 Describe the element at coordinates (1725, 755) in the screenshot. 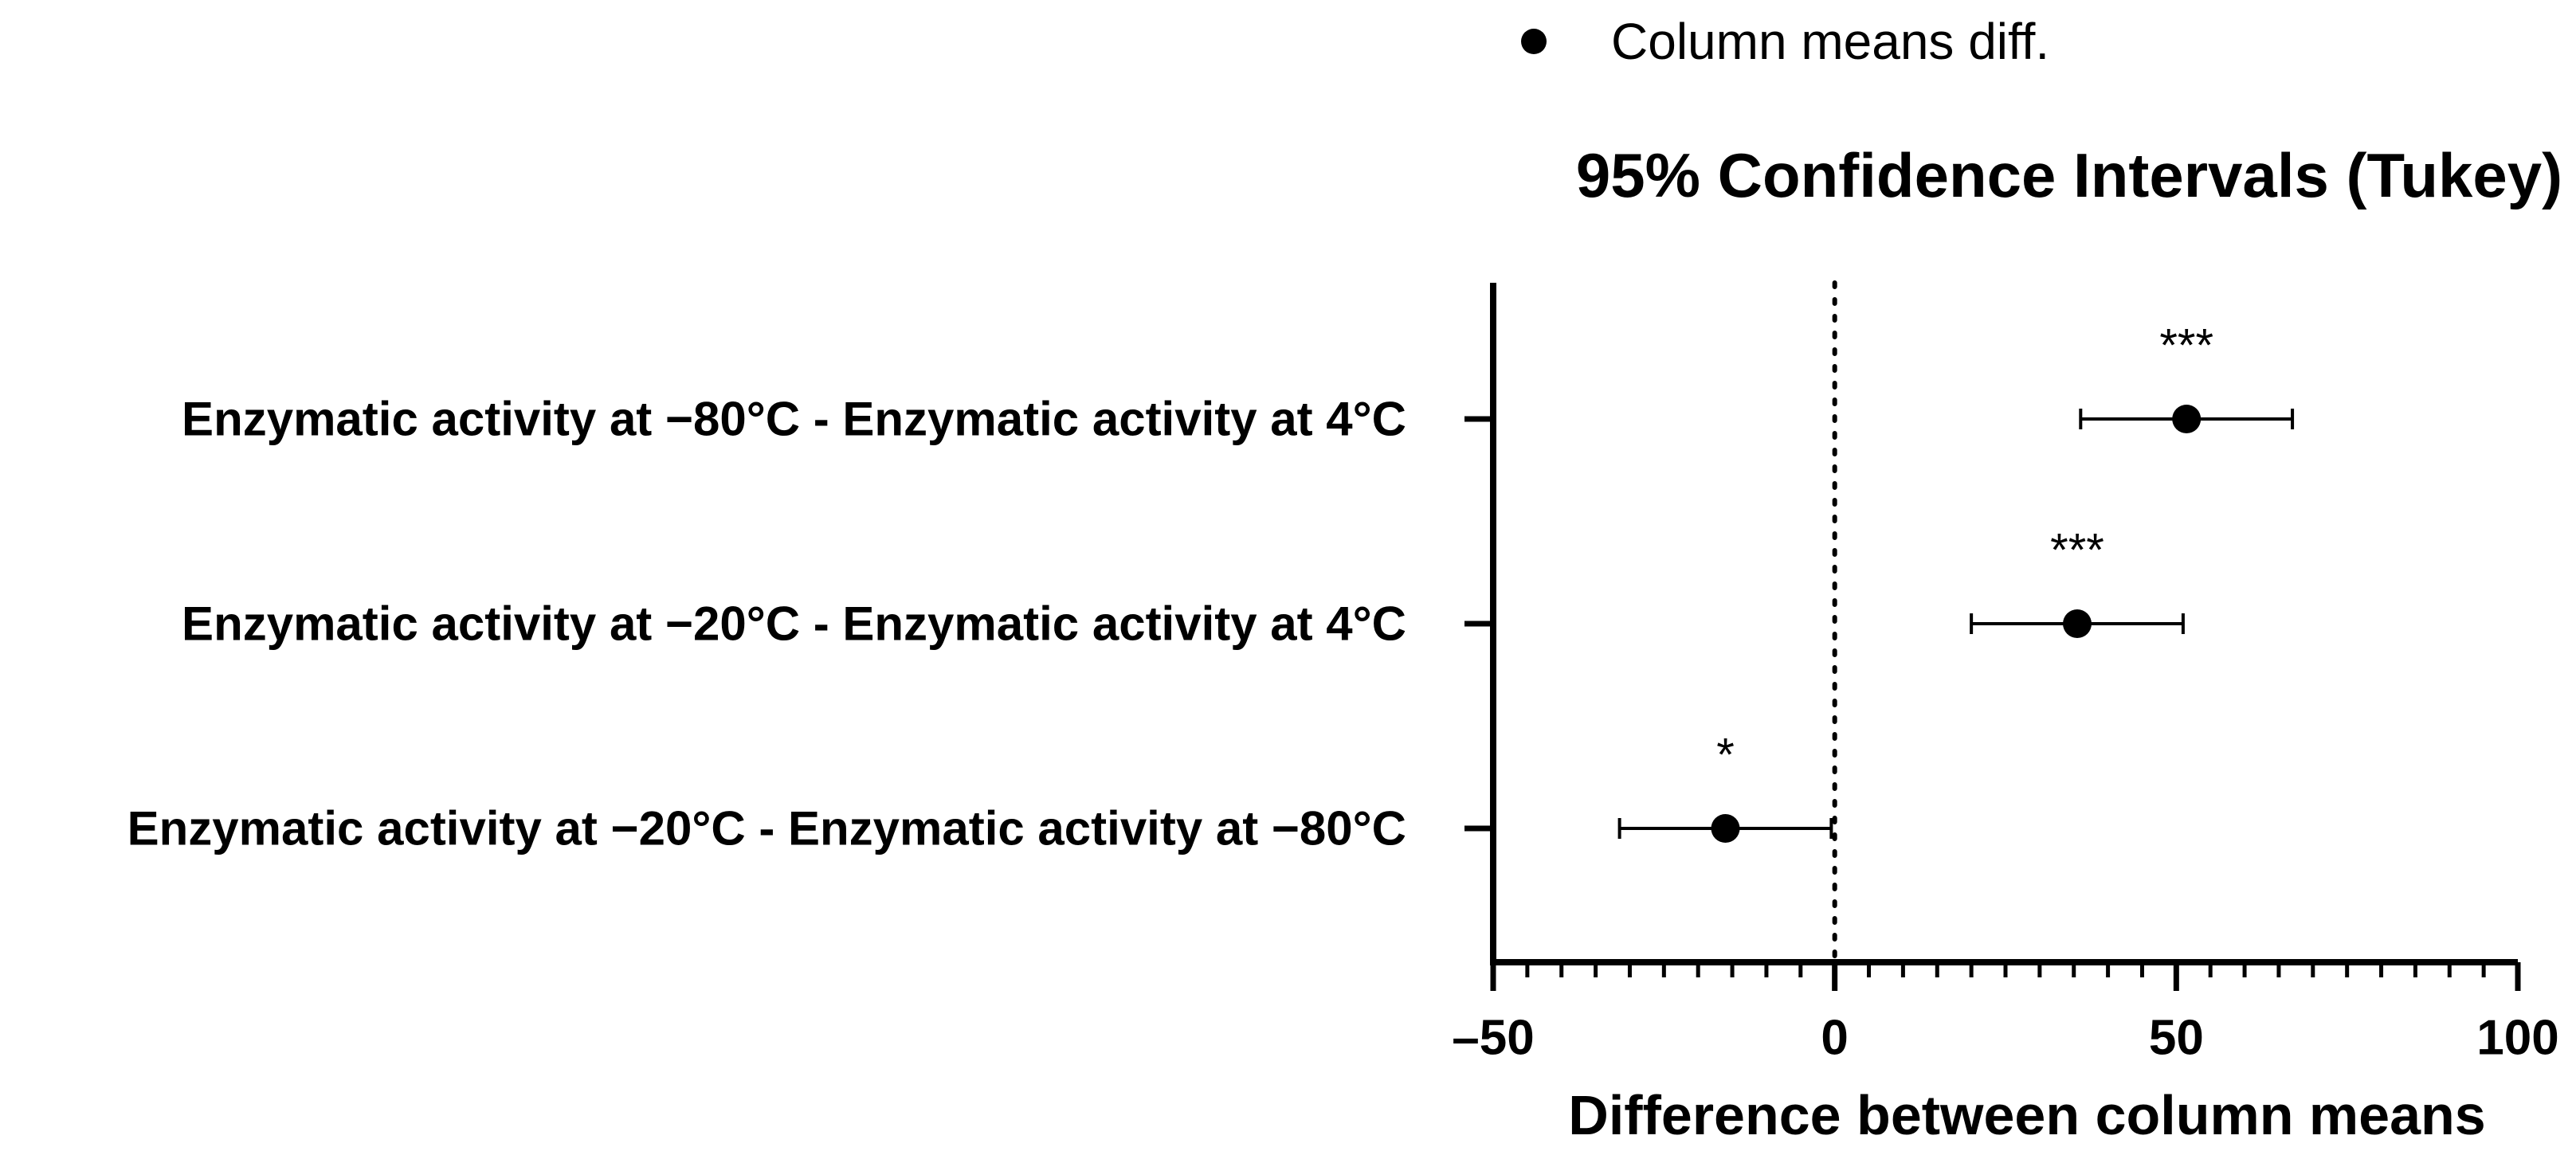

I see `significance-label: *` at that location.